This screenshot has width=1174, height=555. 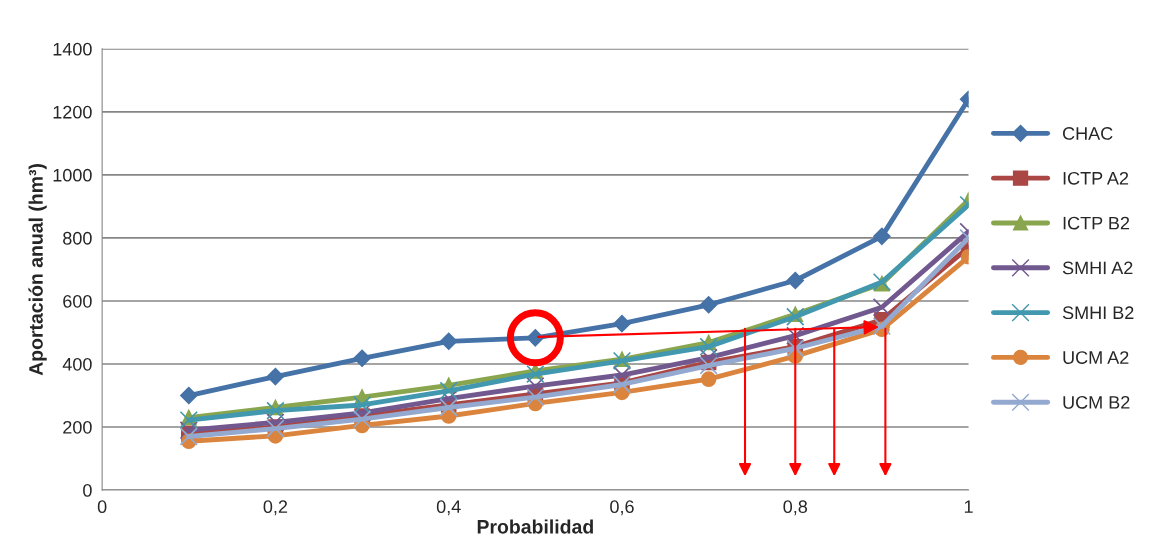 I want to click on legend-label: UCM A2, so click(x=1096, y=357).